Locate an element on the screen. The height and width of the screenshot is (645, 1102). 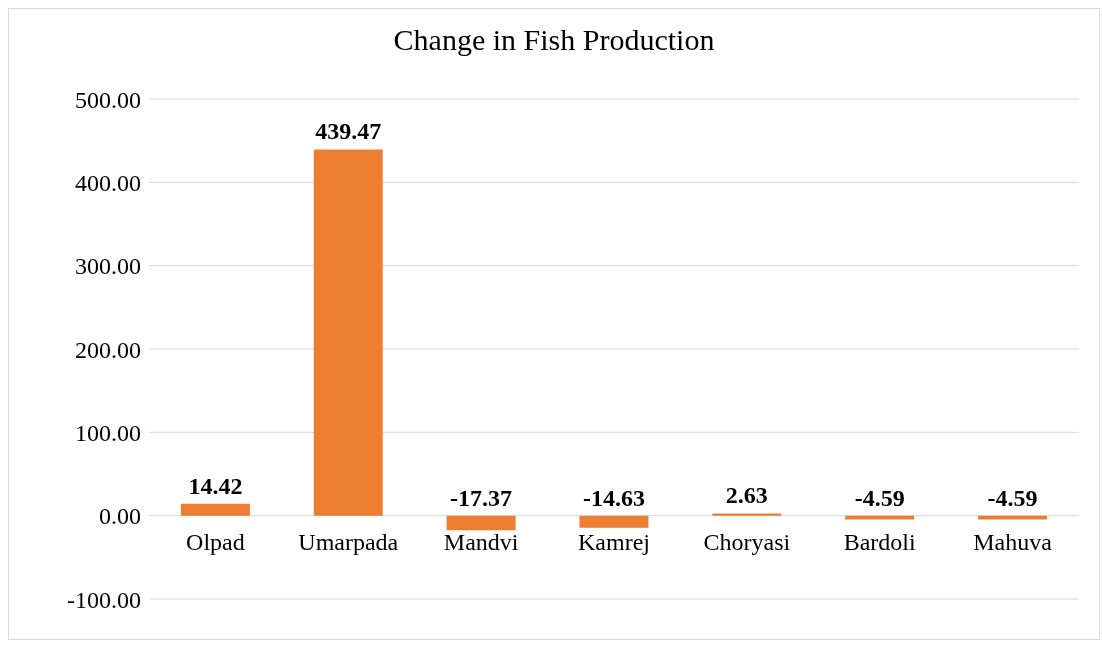
data-label: 2.63 is located at coordinates (746, 495).